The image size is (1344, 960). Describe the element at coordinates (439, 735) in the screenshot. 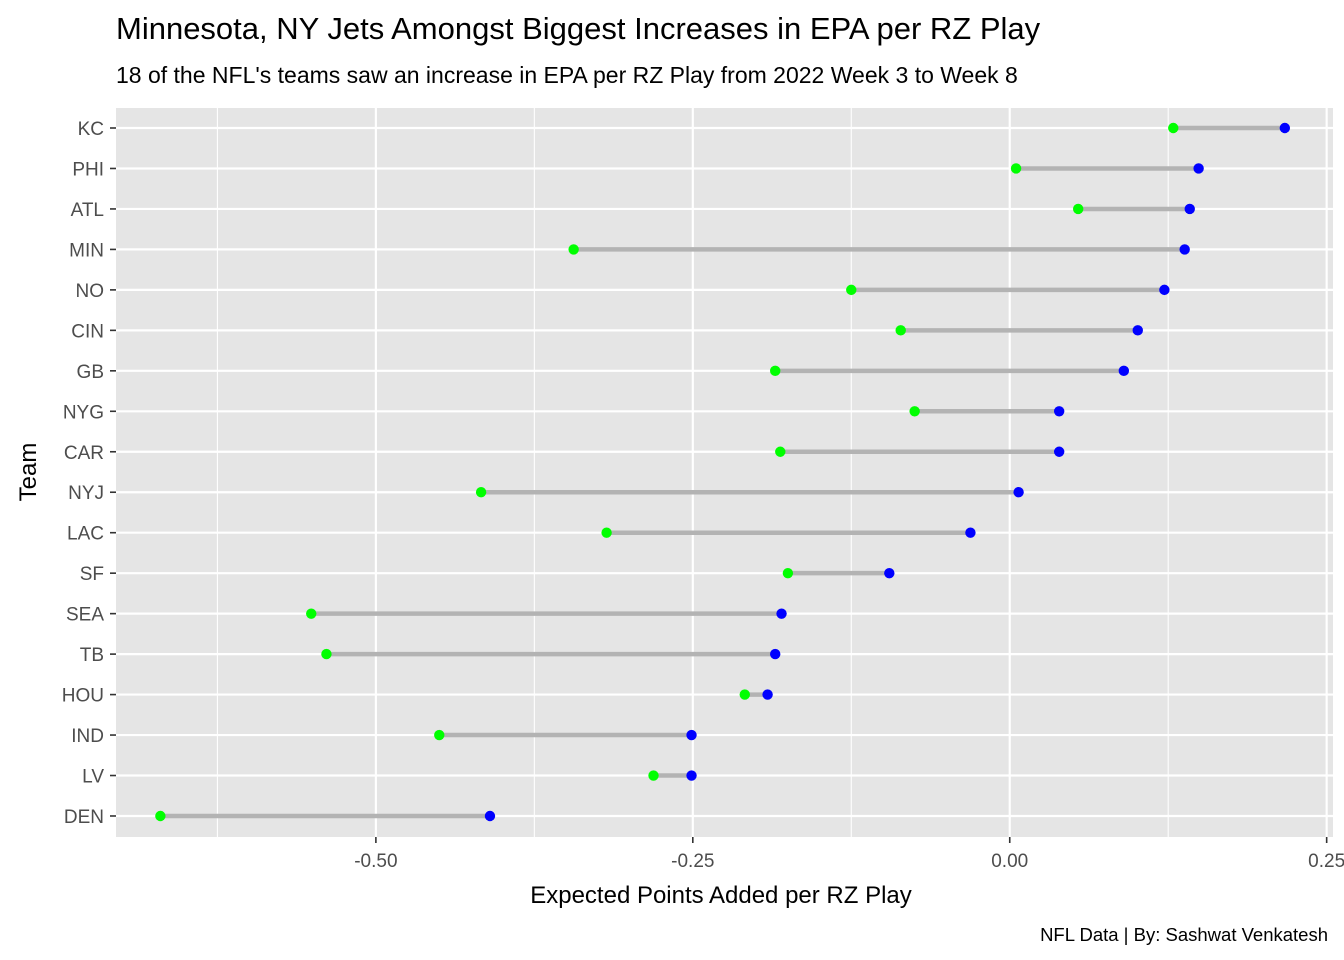

I see `point-week3-ind` at that location.